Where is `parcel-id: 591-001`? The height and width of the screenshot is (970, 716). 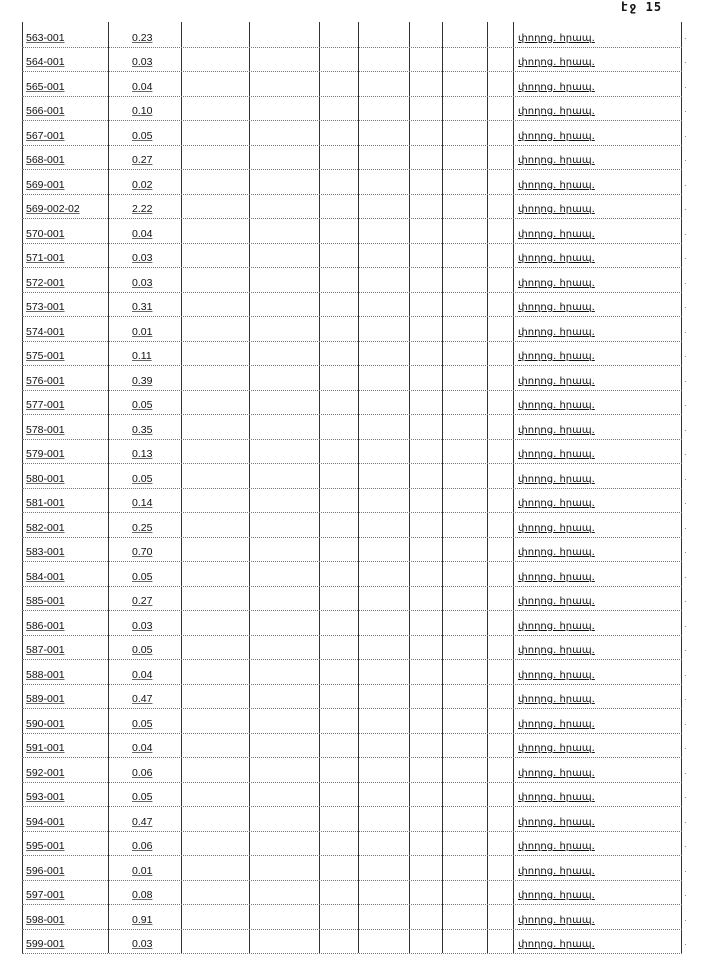 parcel-id: 591-001 is located at coordinates (45, 748).